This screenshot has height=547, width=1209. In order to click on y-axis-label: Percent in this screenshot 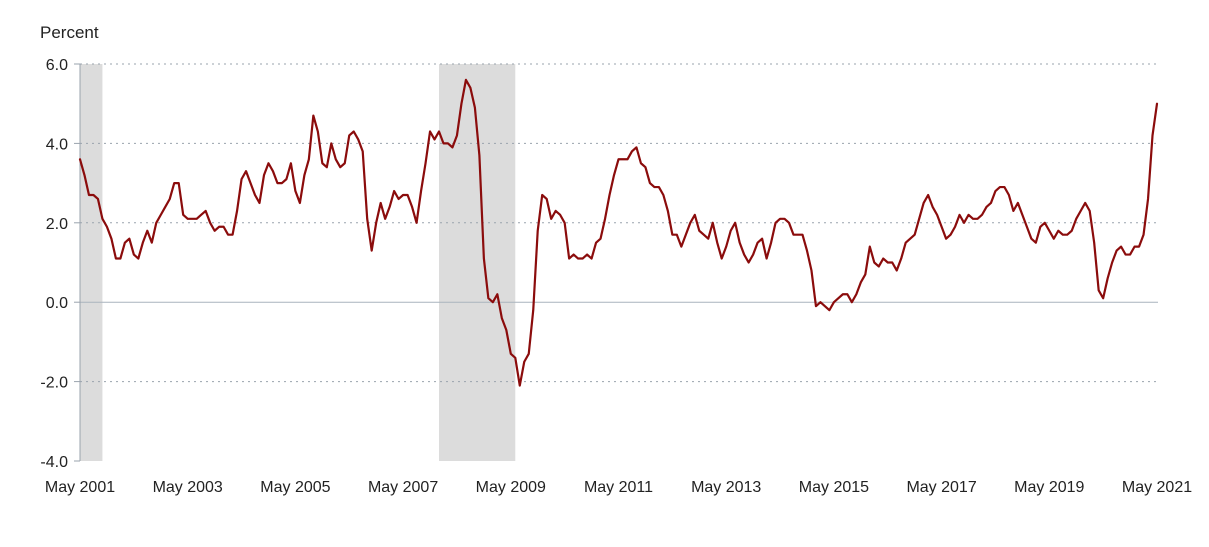, I will do `click(69, 32)`.